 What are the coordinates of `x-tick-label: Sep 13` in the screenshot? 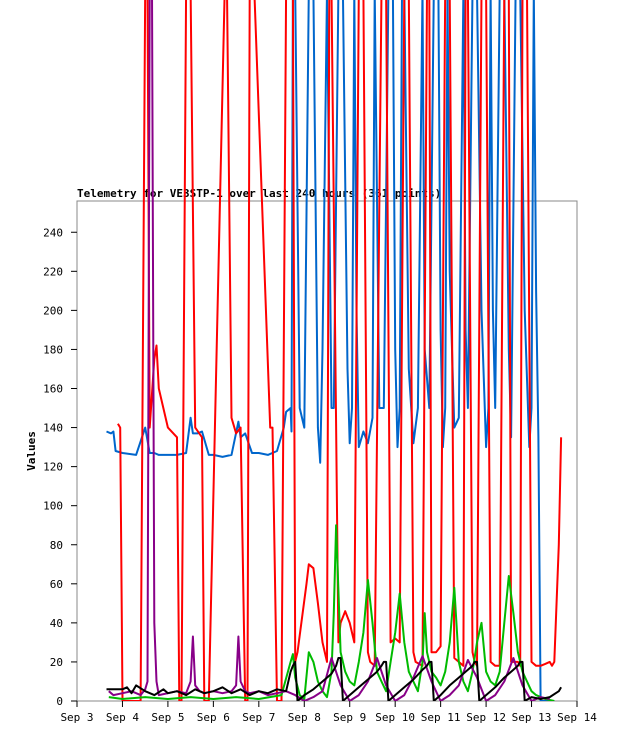 It's located at (532, 717).